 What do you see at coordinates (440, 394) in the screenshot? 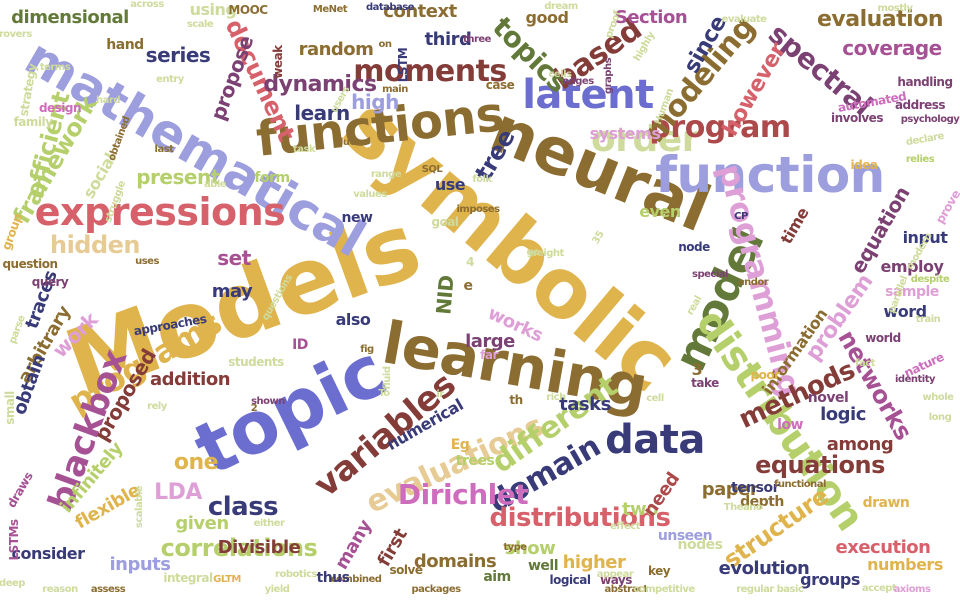
I see `cloud-word: ir` at bounding box center [440, 394].